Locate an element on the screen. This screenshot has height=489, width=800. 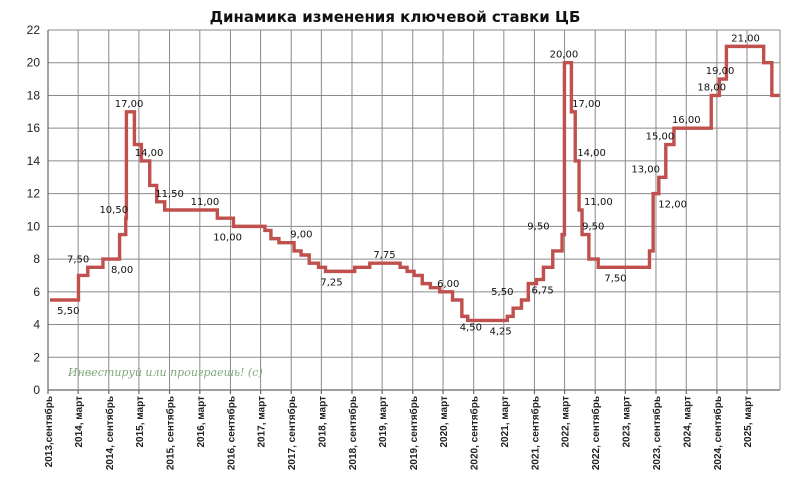
x-tick-label: 2024, сентябрь is located at coordinates (718, 433).